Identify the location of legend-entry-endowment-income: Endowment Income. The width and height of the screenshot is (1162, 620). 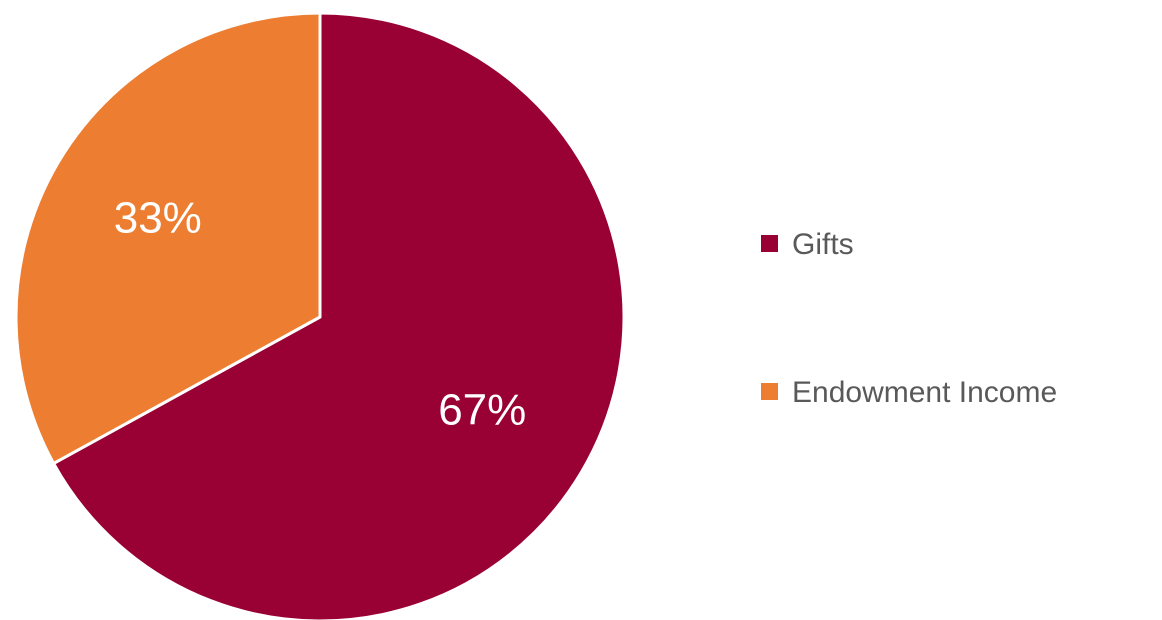
(909, 392).